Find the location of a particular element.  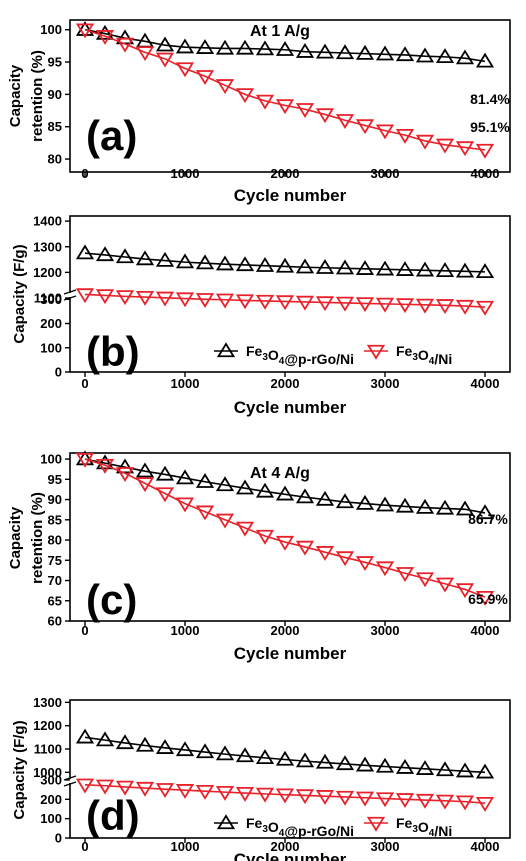

y-tick-label: 200 is located at coordinates (51, 799).